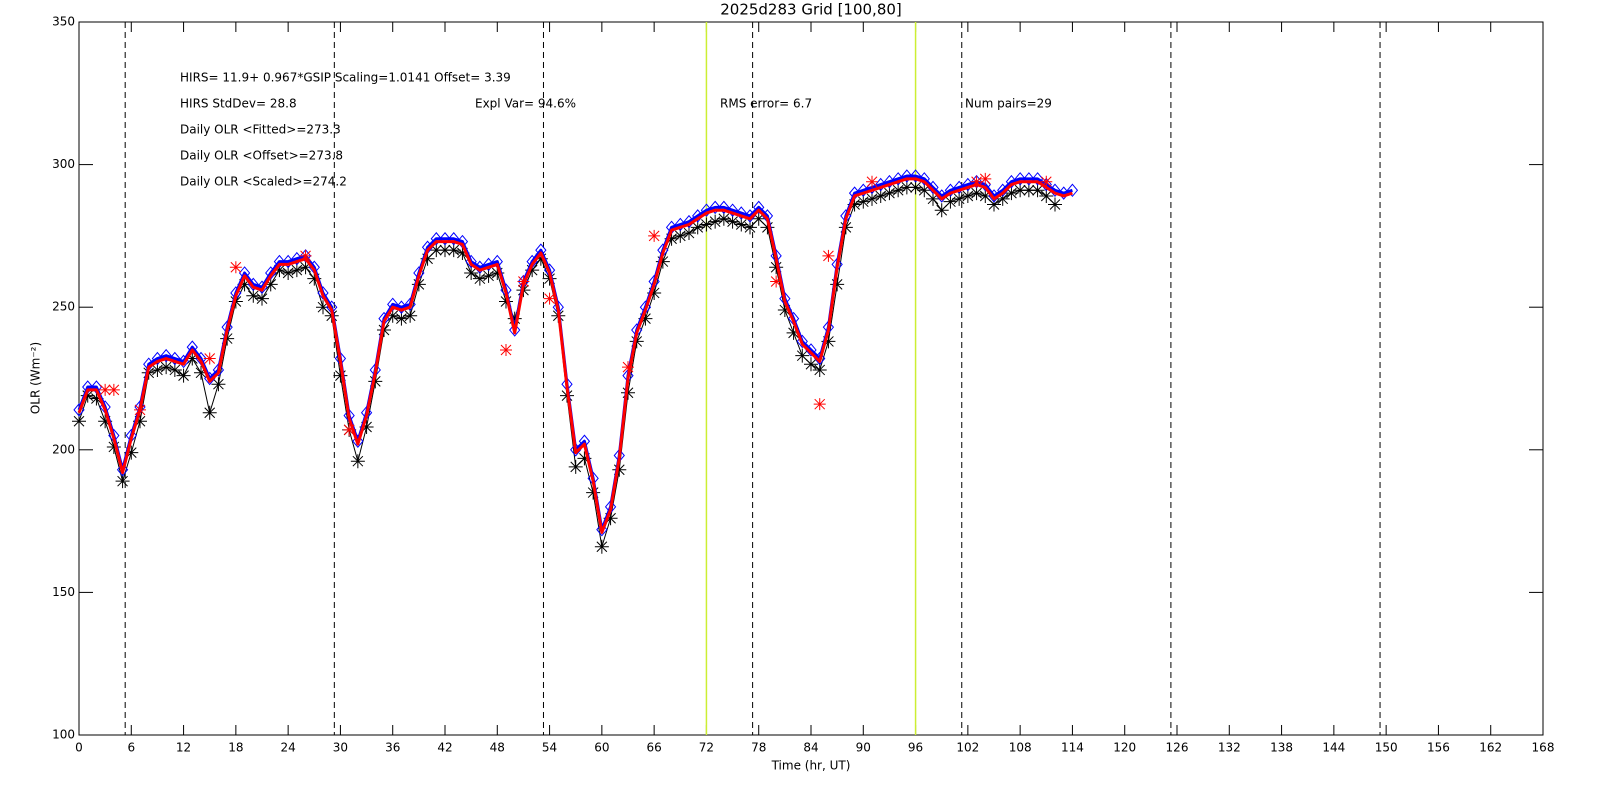 The image size is (1600, 800). What do you see at coordinates (235, 748) in the screenshot?
I see `x-tick-label: 18` at bounding box center [235, 748].